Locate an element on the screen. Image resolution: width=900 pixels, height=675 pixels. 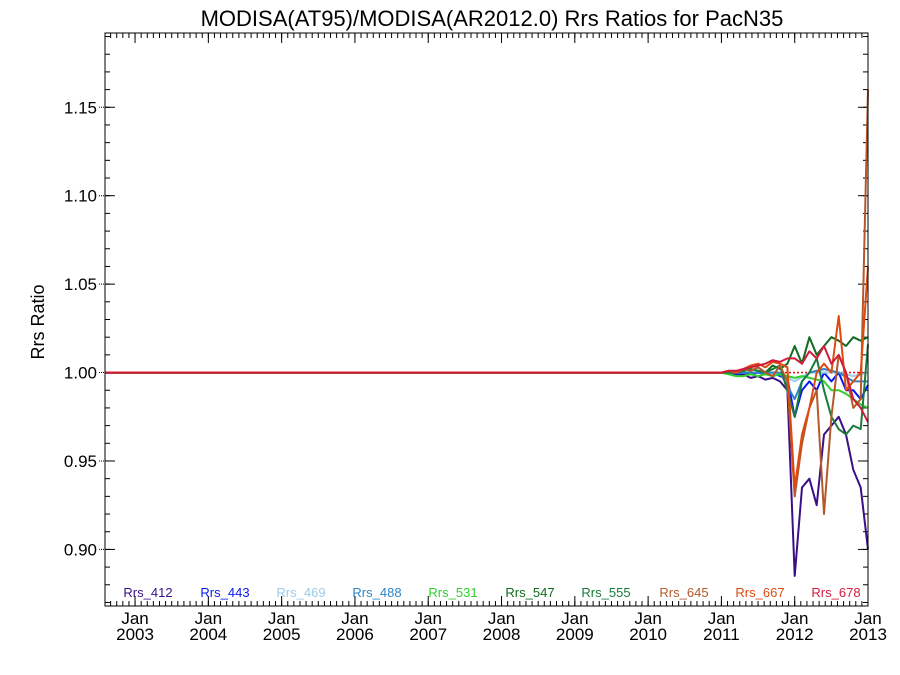
x-tick-label: 2006 is located at coordinates (355, 634).